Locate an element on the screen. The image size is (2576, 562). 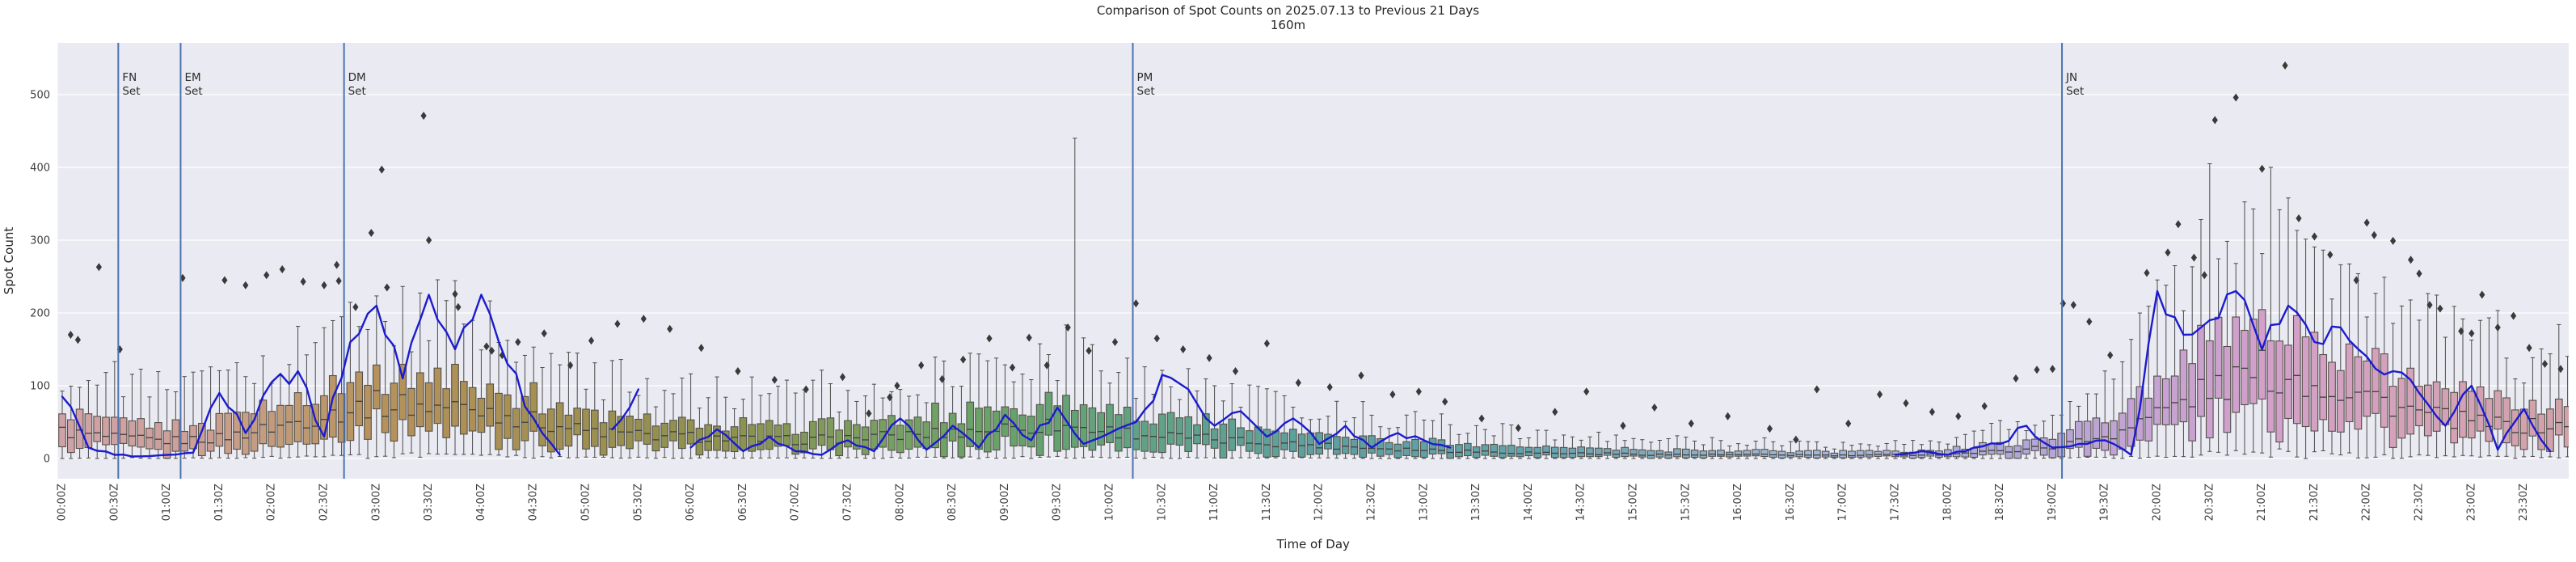
svg-text: 03:00Z is located at coordinates (376, 503).